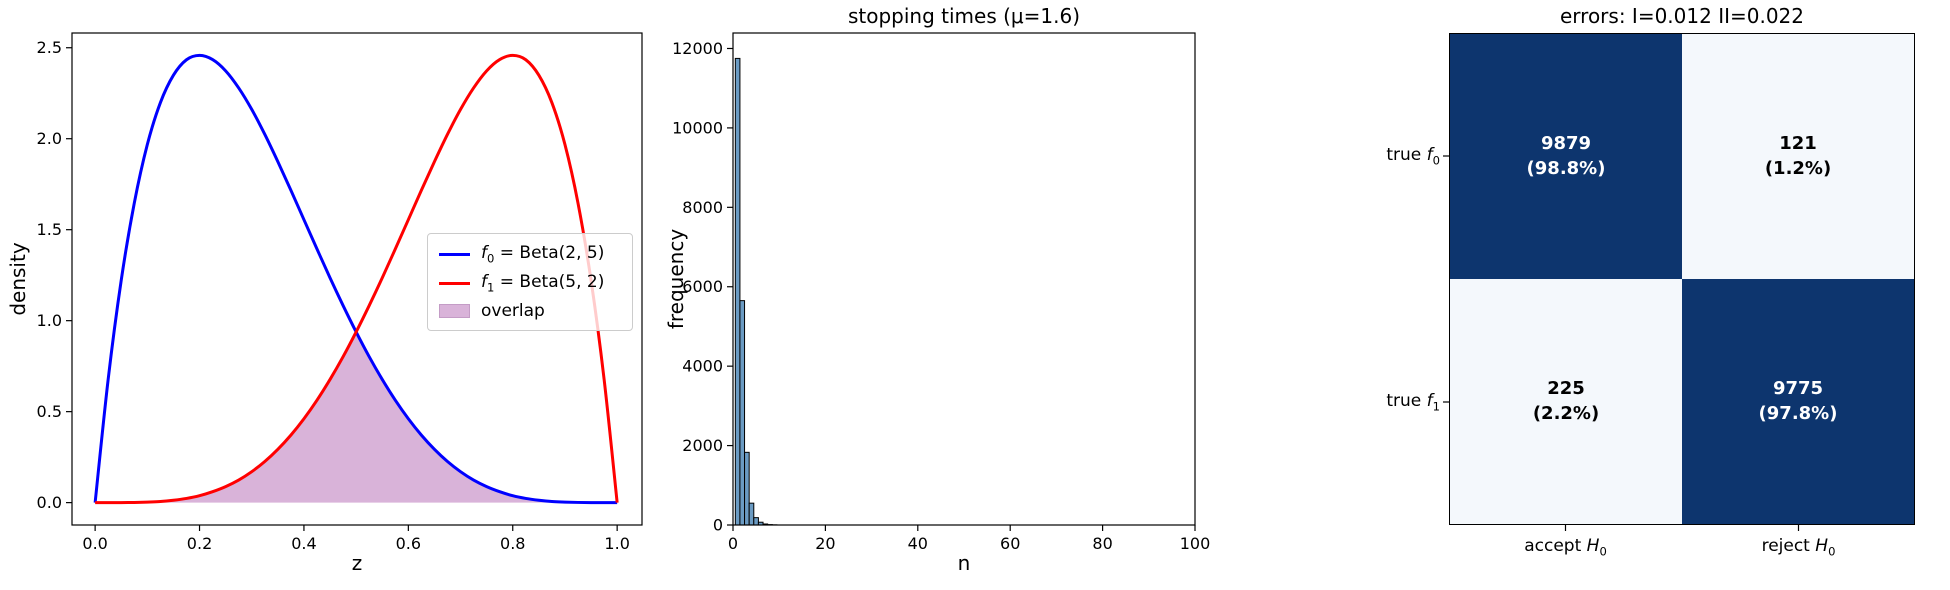  Describe the element at coordinates (1566, 389) in the screenshot. I see `cell-count: 225` at that location.